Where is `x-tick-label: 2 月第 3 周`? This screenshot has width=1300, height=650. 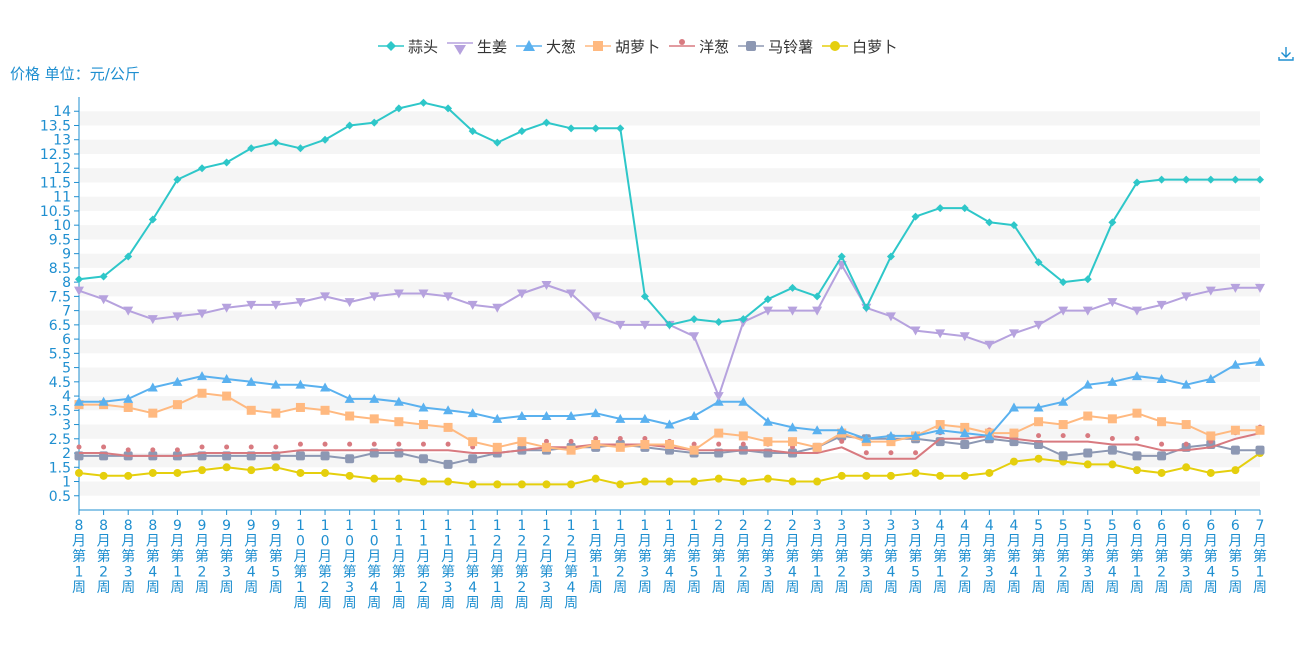 x-tick-label: 2 月第 3 周 is located at coordinates (768, 557).